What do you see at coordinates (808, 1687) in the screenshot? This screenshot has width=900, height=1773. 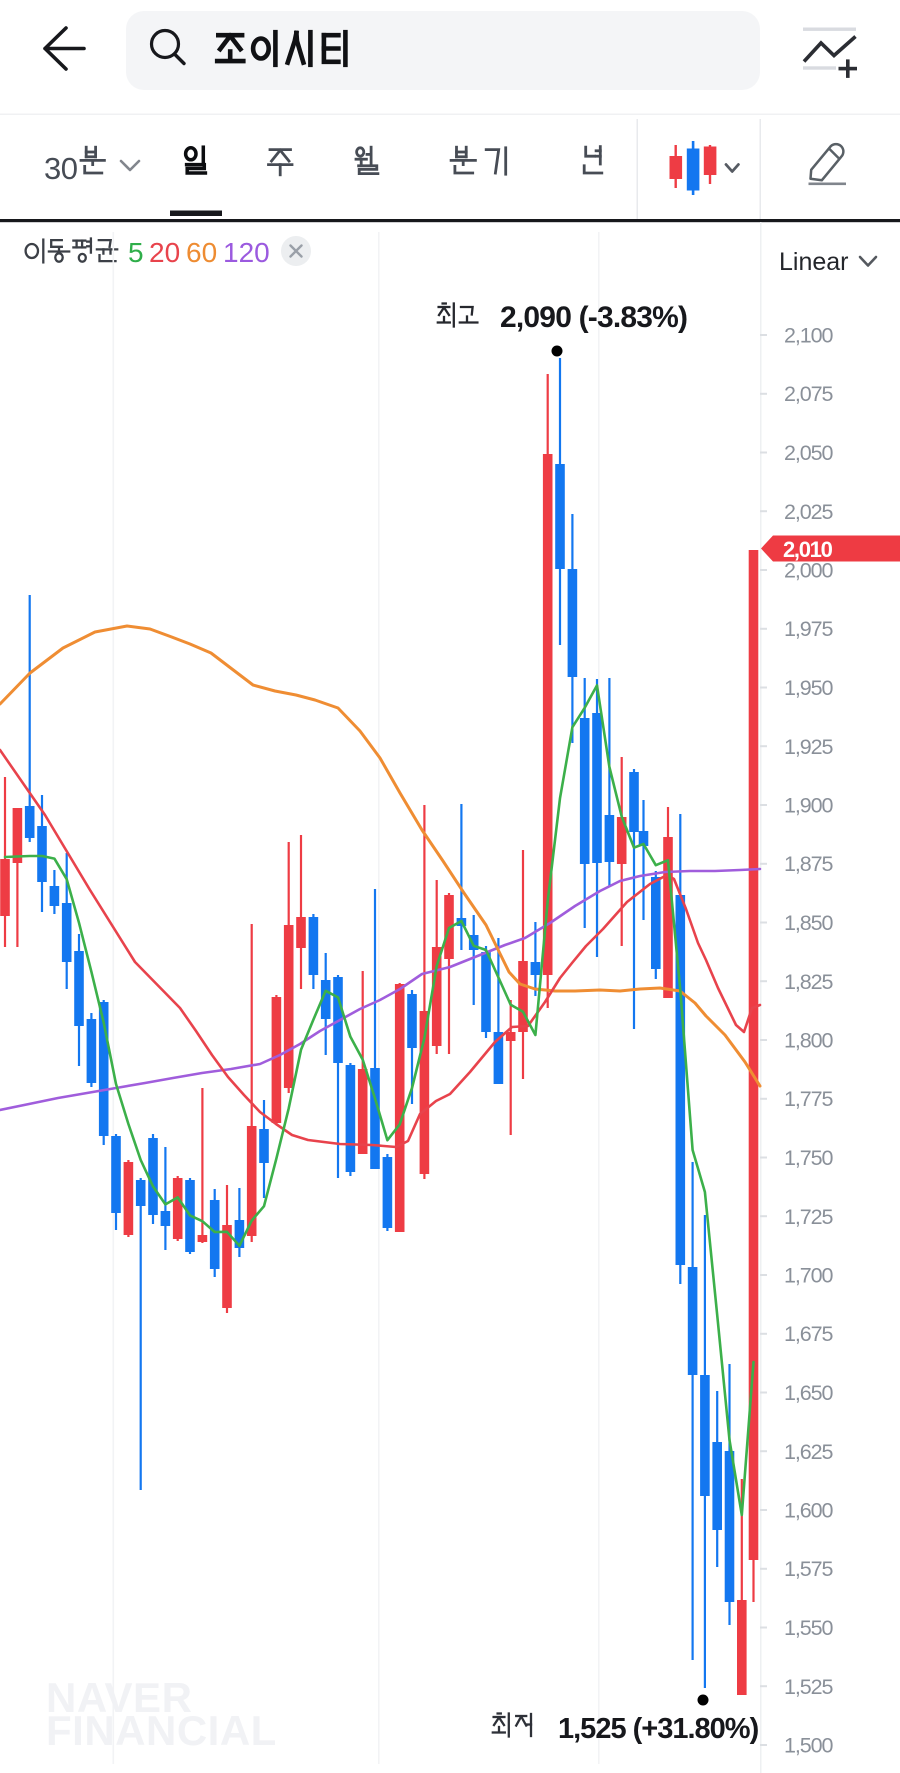 I see `svg-text: 1,525` at bounding box center [808, 1687].